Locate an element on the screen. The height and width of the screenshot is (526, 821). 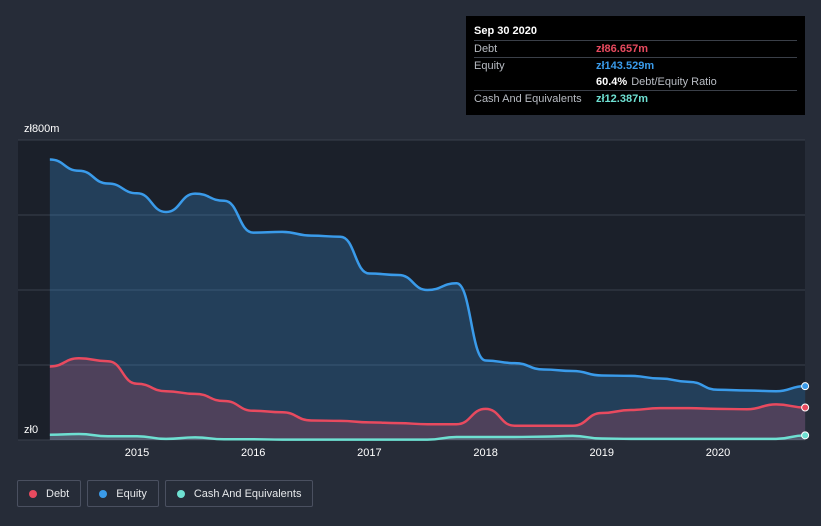
legend: Debt Equity Cash And Equivalents is located at coordinates (165, 493).